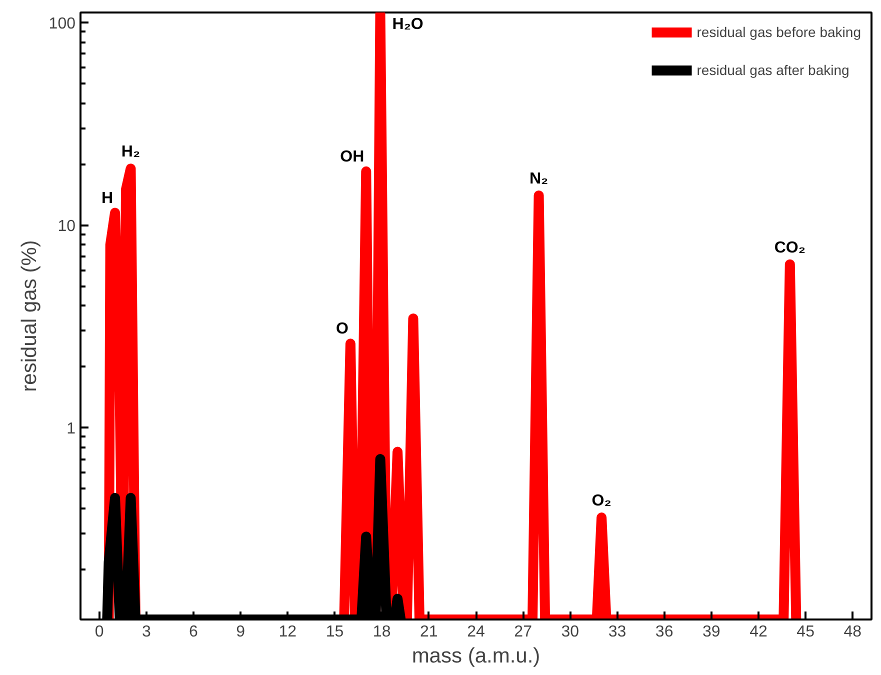  I want to click on x-tick-label: 18, so click(381, 632).